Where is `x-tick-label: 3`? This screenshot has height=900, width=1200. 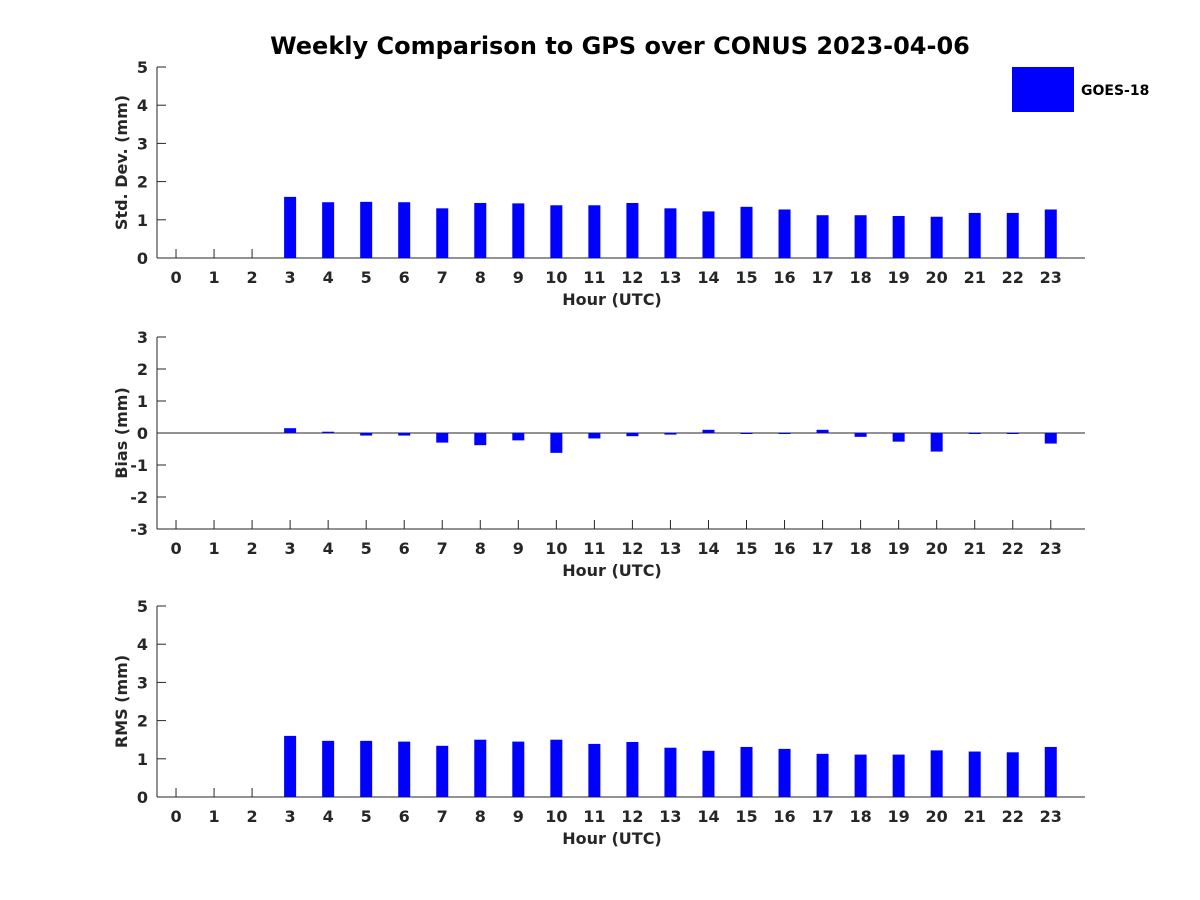
x-tick-label: 3 is located at coordinates (290, 277).